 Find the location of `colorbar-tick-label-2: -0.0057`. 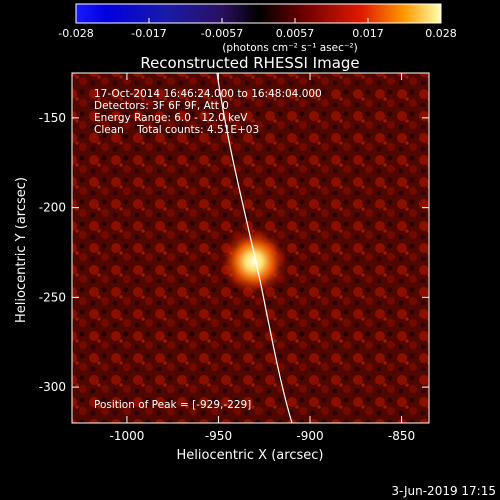

colorbar-tick-label-2: -0.0057 is located at coordinates (222, 33).